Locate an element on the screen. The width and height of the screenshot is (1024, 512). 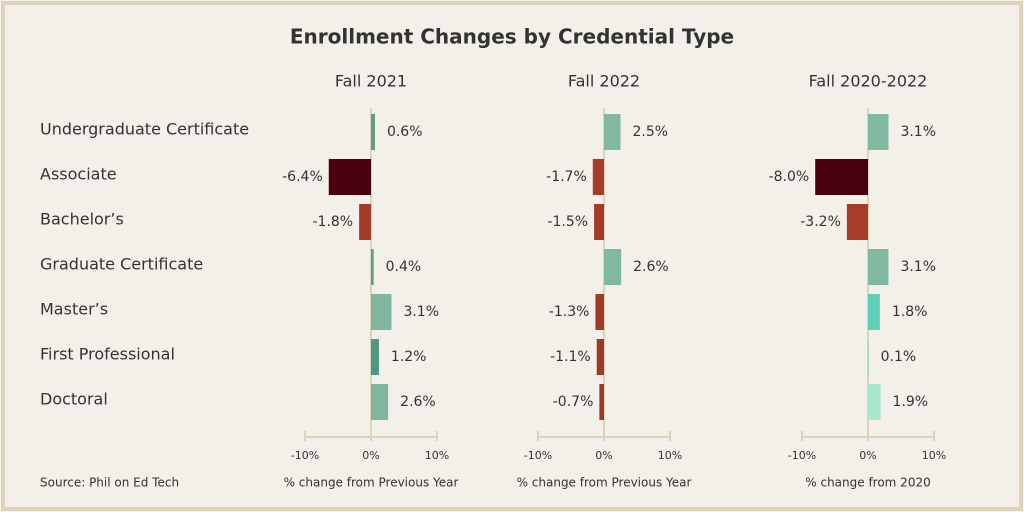
value-label: -1.8% is located at coordinates (332, 222).